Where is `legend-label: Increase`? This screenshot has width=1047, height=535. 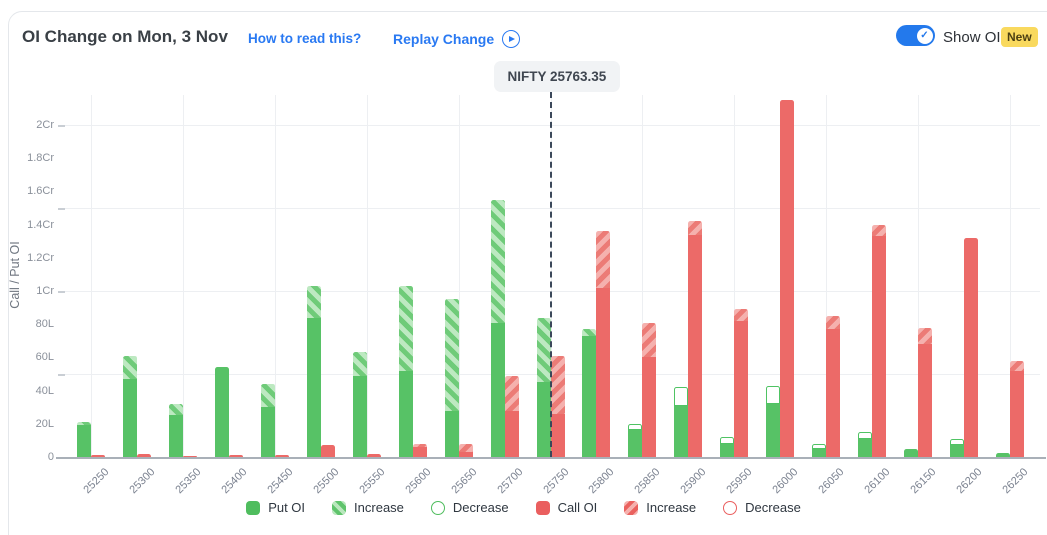 legend-label: Increase is located at coordinates (671, 507).